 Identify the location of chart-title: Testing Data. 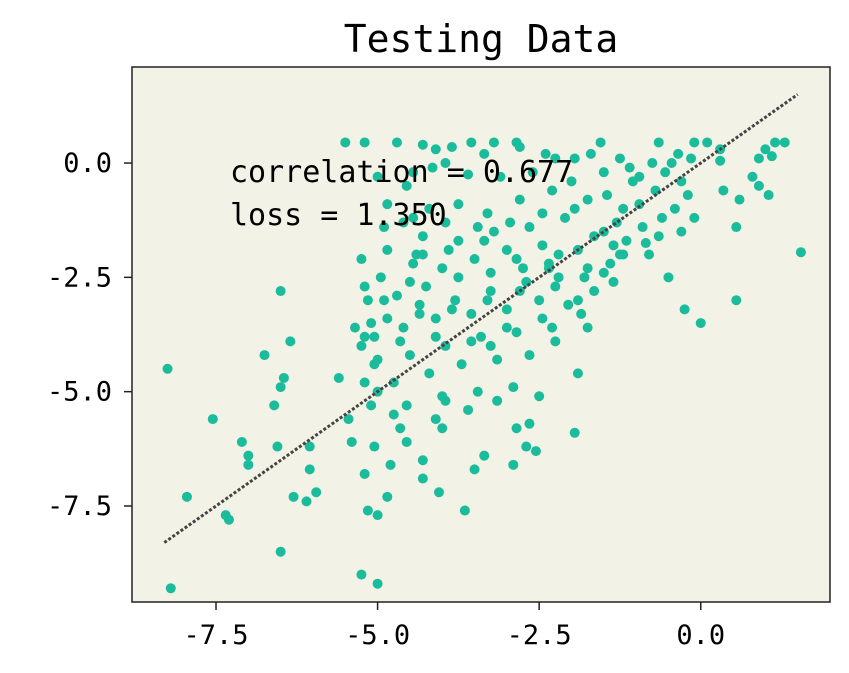
(481, 39).